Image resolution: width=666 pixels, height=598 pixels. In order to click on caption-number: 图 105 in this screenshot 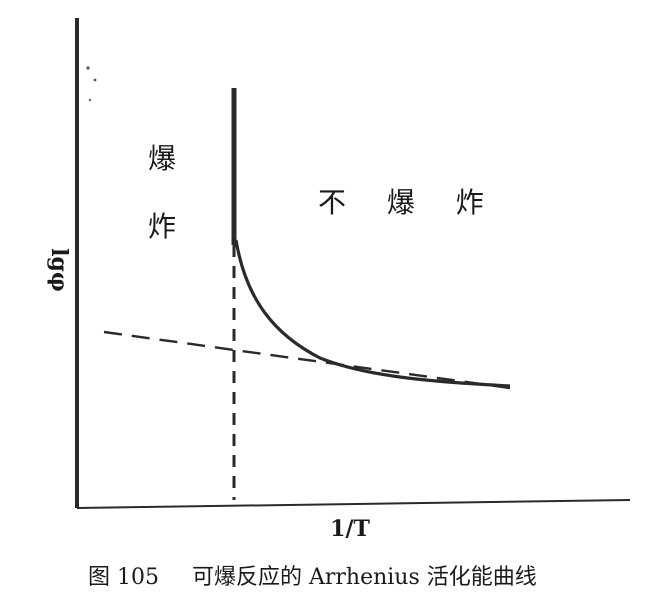, I will do `click(123, 577)`.